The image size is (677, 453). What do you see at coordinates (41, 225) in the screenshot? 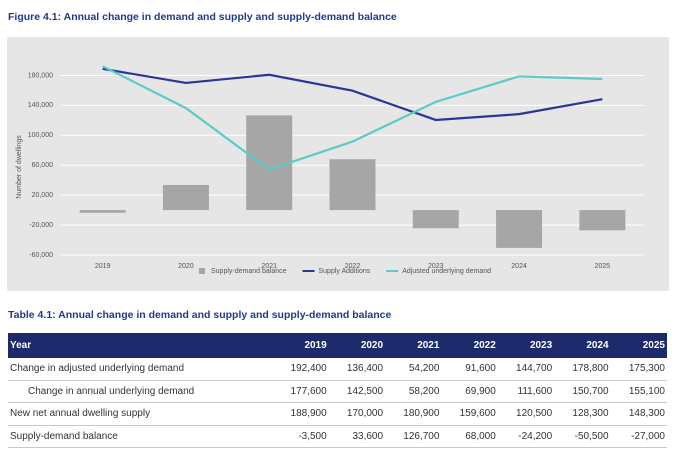
I see `y-tick-label: -20,000` at bounding box center [41, 225].